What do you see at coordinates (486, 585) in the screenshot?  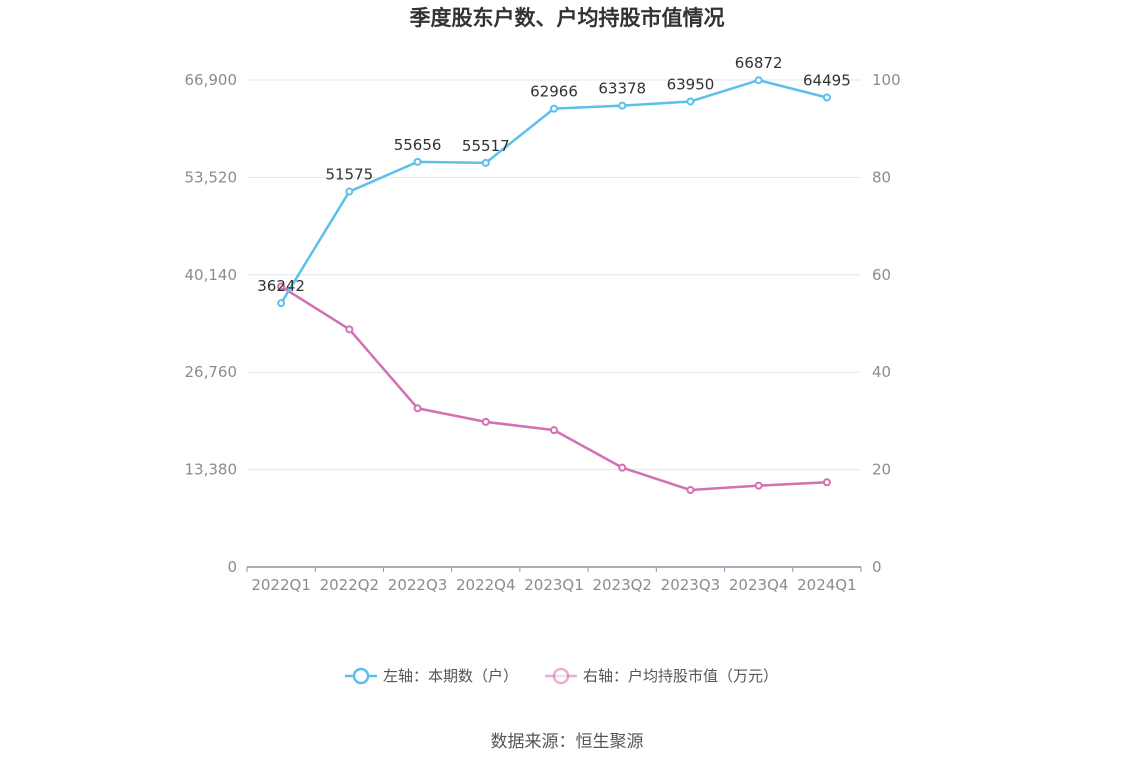 I see `x-tick-label: 2022Q4` at bounding box center [486, 585].